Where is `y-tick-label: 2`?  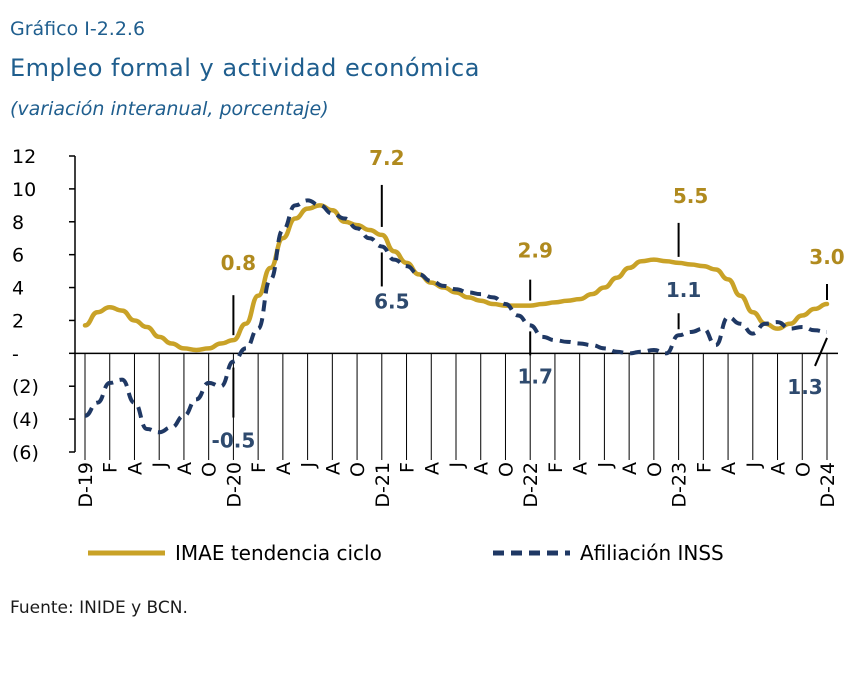
y-tick-label: 2 is located at coordinates (18, 321).